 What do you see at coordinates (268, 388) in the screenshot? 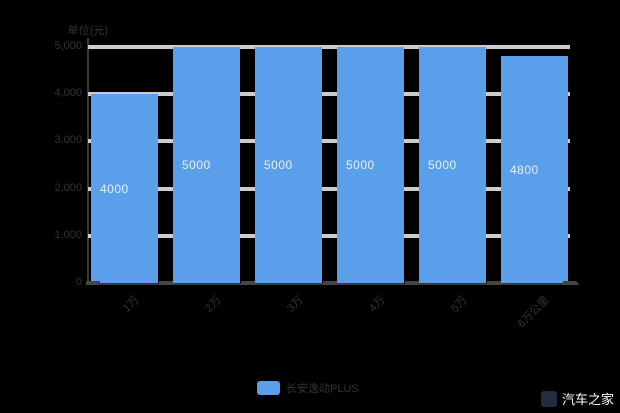
I see `legend-swatch-icon` at bounding box center [268, 388].